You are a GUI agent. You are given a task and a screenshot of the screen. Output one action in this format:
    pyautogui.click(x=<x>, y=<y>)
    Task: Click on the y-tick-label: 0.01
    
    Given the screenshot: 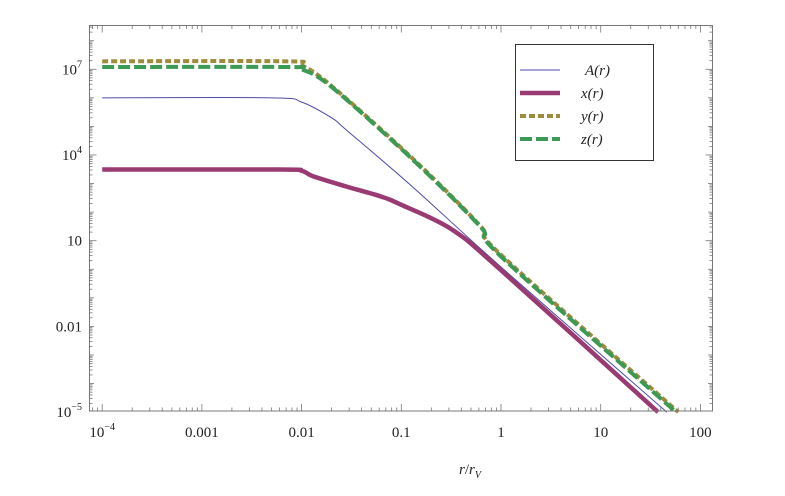 What is the action you would take?
    pyautogui.click(x=69, y=327)
    